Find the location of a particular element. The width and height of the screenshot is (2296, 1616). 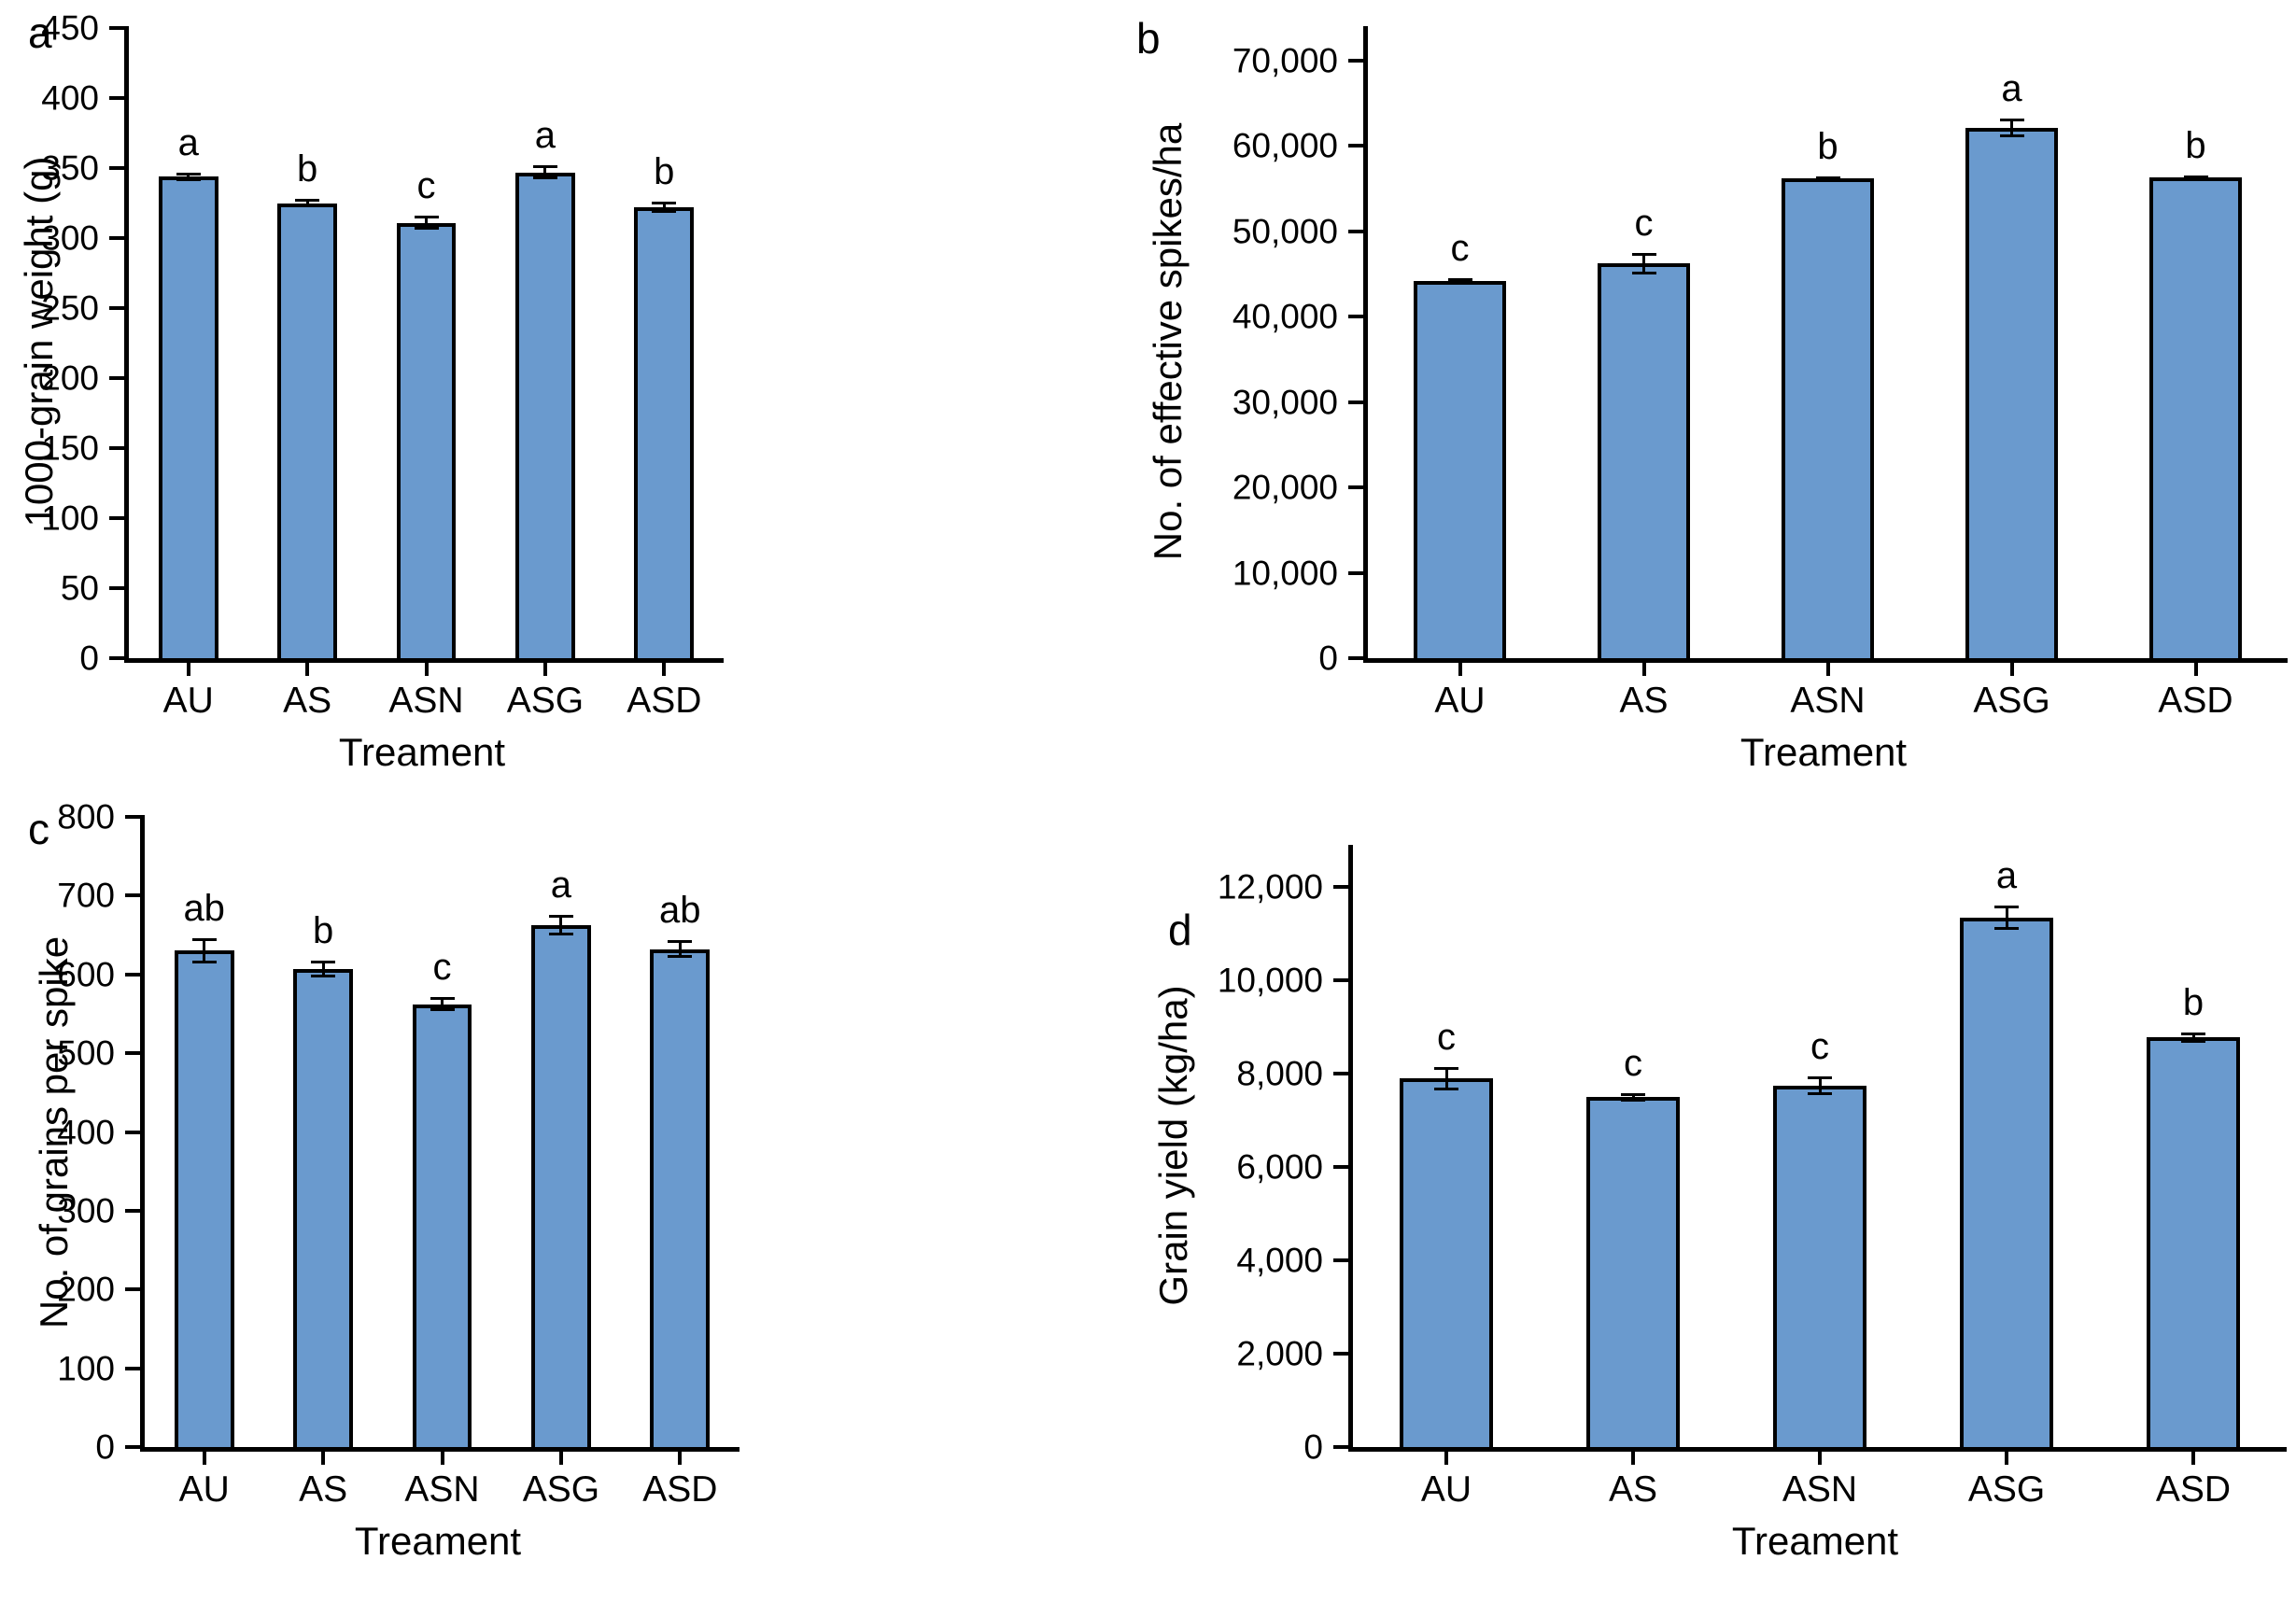

bar-as is located at coordinates (307, 430).